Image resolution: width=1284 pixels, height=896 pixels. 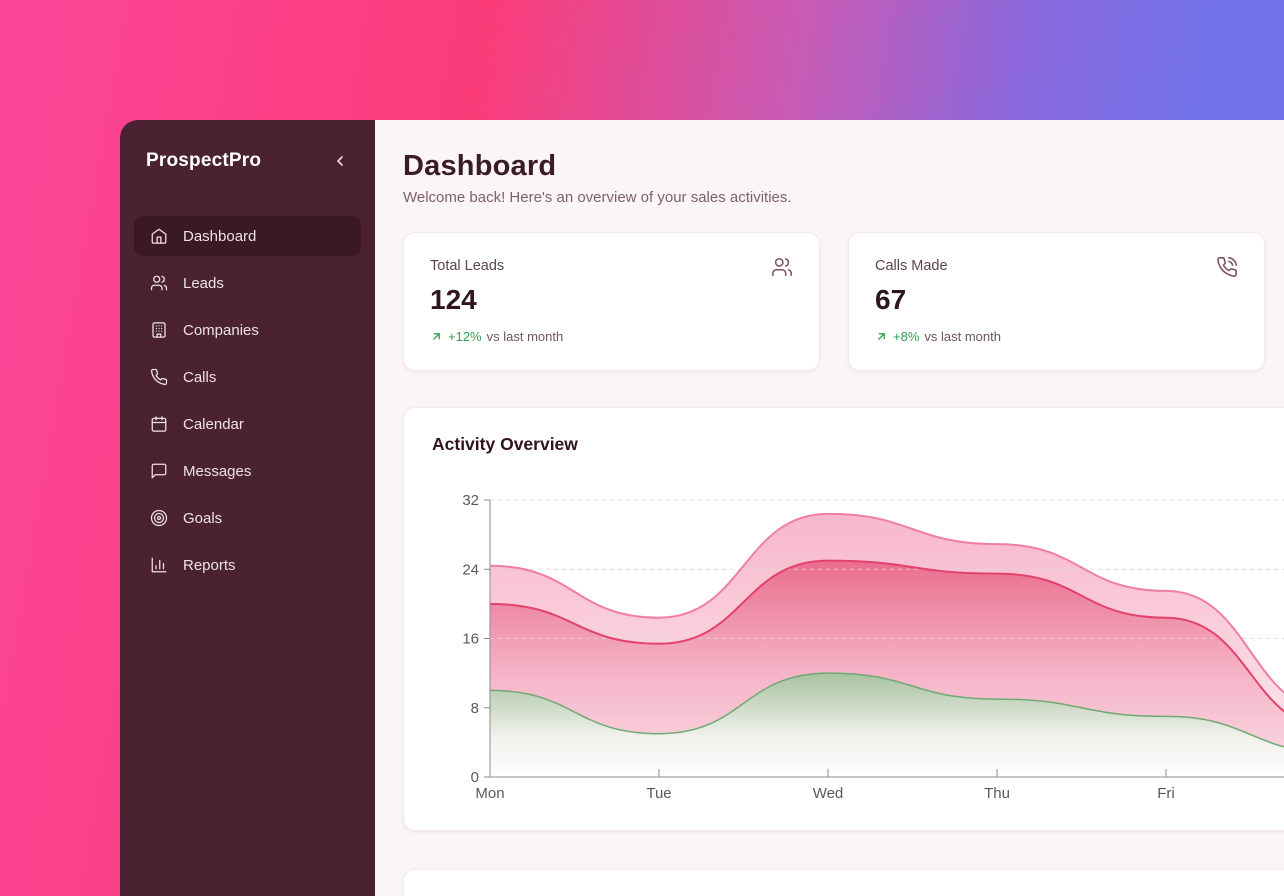 I want to click on page-title: Dashboard, so click(x=480, y=166).